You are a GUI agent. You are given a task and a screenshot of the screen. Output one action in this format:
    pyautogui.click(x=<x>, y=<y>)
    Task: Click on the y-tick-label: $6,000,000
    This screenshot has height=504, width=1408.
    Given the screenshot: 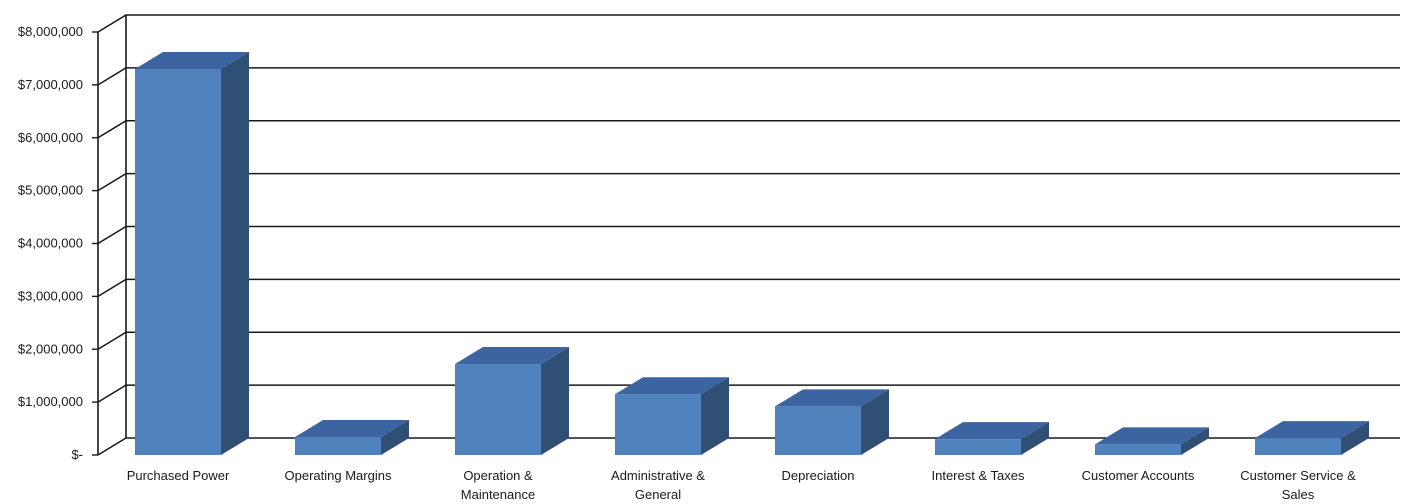 What is the action you would take?
    pyautogui.click(x=50, y=137)
    